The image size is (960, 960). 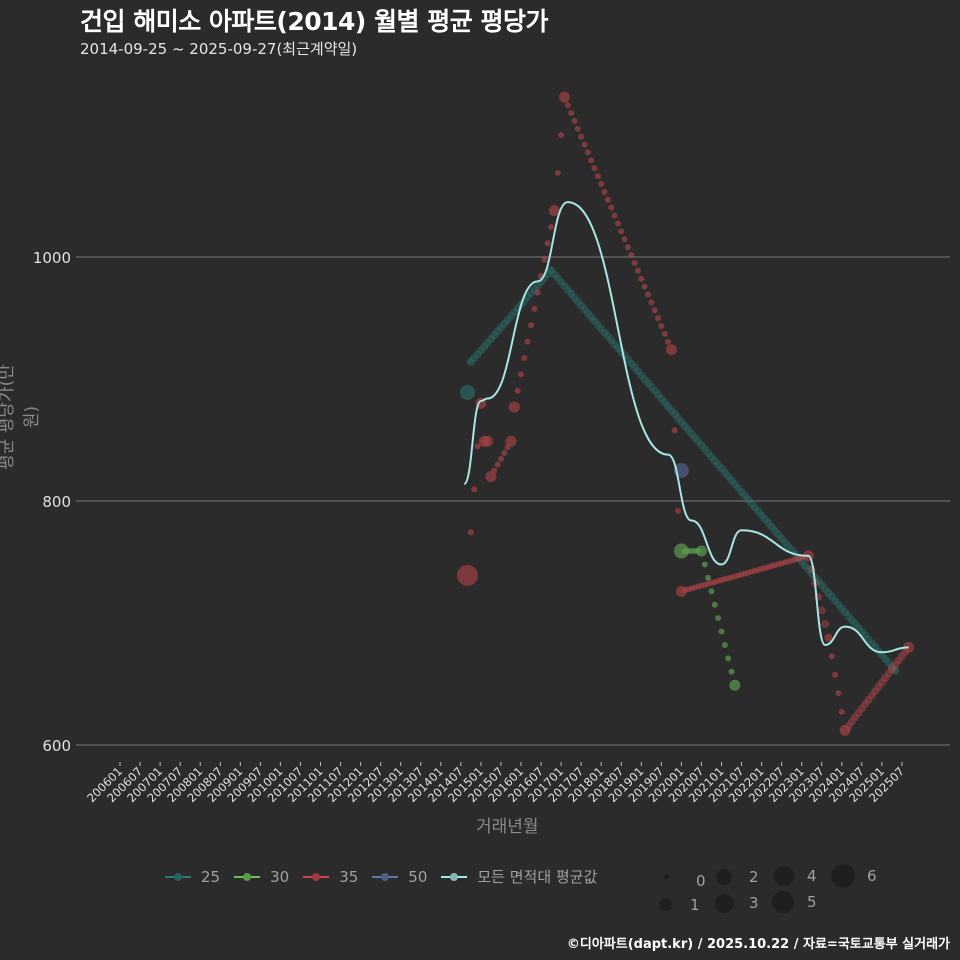 What do you see at coordinates (519, 876) in the screenshot?
I see `legend-item-average: 모든 면적대 평균값` at bounding box center [519, 876].